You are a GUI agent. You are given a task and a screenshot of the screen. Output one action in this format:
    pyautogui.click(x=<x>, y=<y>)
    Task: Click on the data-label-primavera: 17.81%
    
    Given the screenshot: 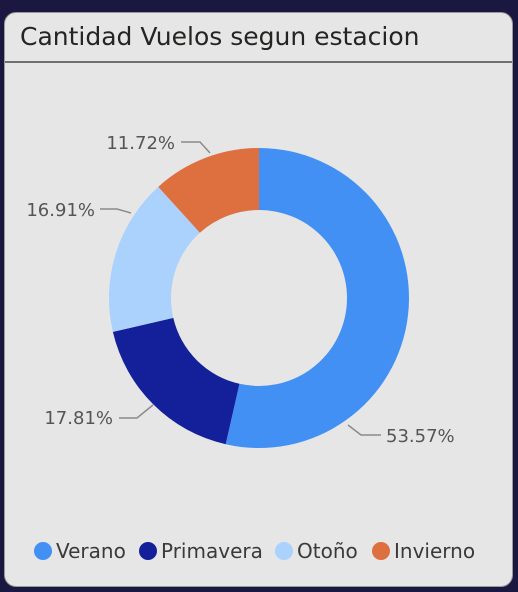 What is the action you would take?
    pyautogui.click(x=78, y=418)
    